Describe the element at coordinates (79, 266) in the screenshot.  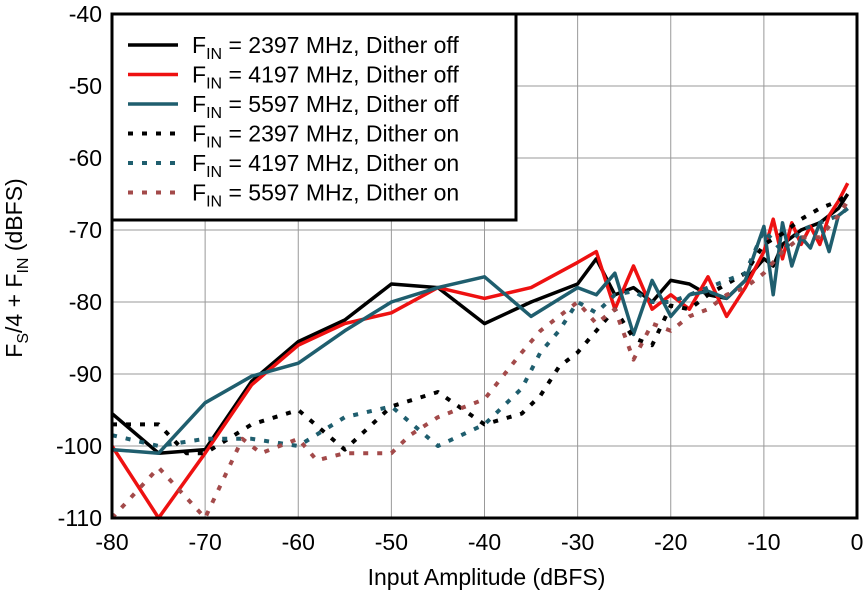
I see `y-tick-labels: -110 -100 -90 -80 -70 -60 -50 -40` at that location.